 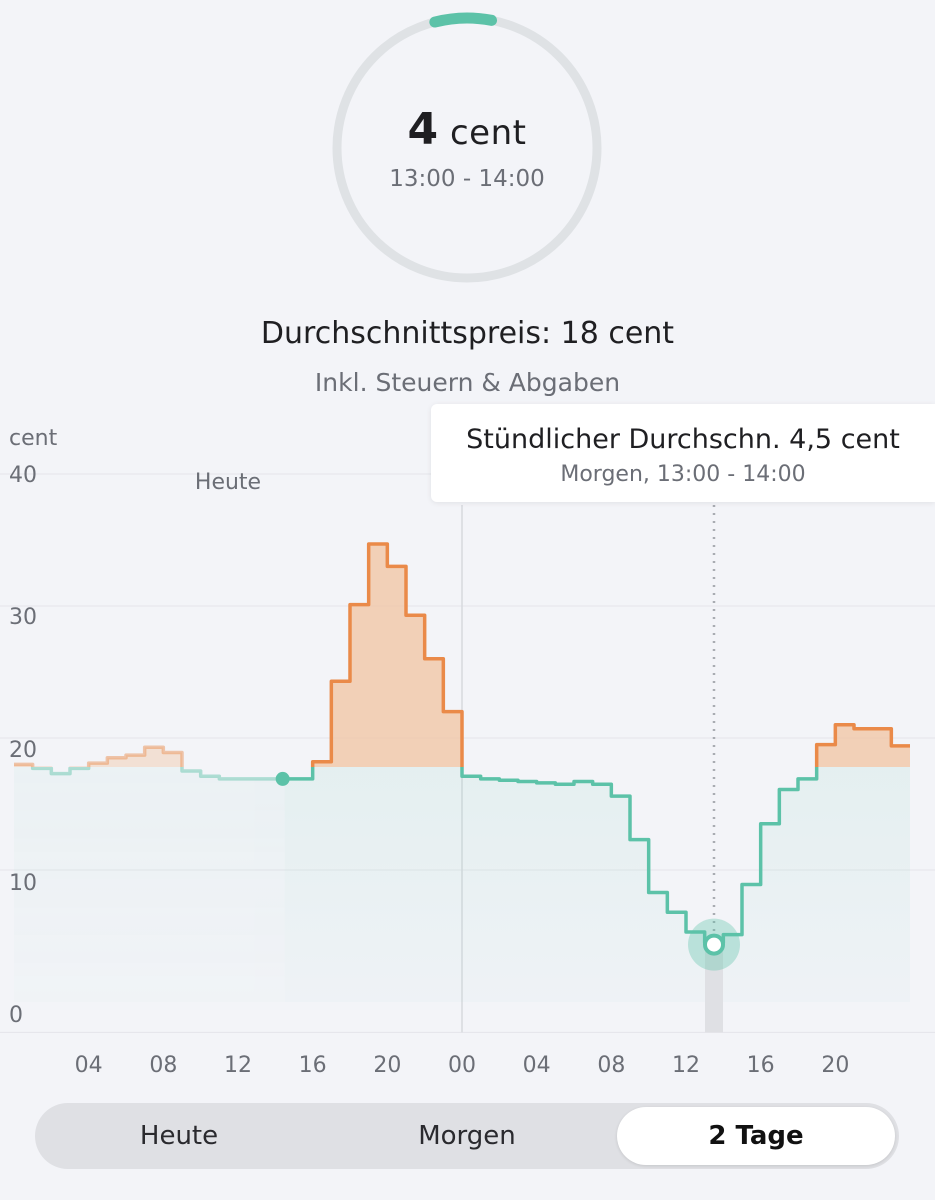 What do you see at coordinates (467, 179) in the screenshot?
I see `current-time-range: 13:00 - 14:00` at bounding box center [467, 179].